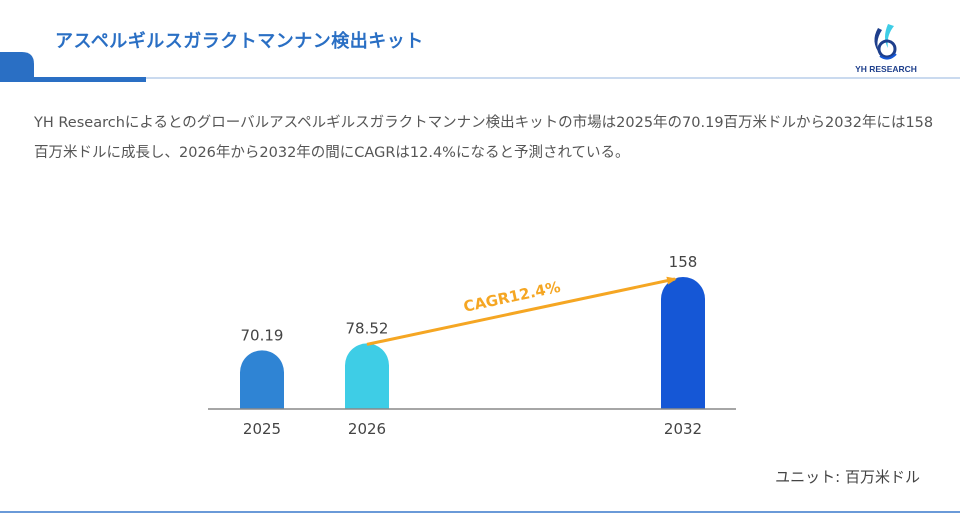 The image size is (960, 522). I want to click on cagr-label: CAGR12.4%, so click(512, 297).